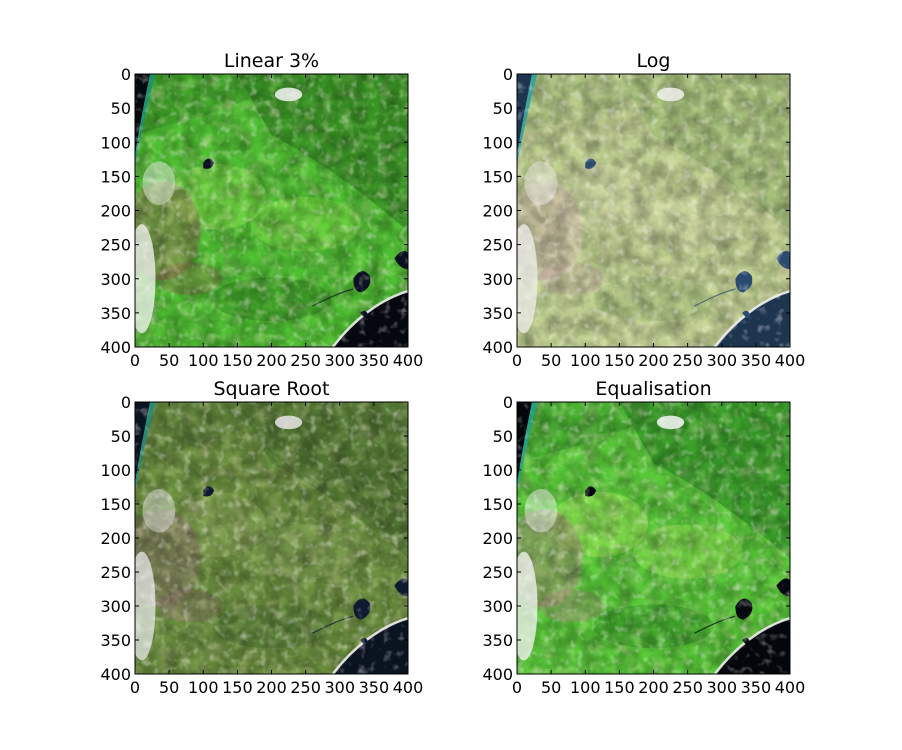 The image size is (902, 750). Describe the element at coordinates (272, 389) in the screenshot. I see `panel-title: Square Root` at that location.